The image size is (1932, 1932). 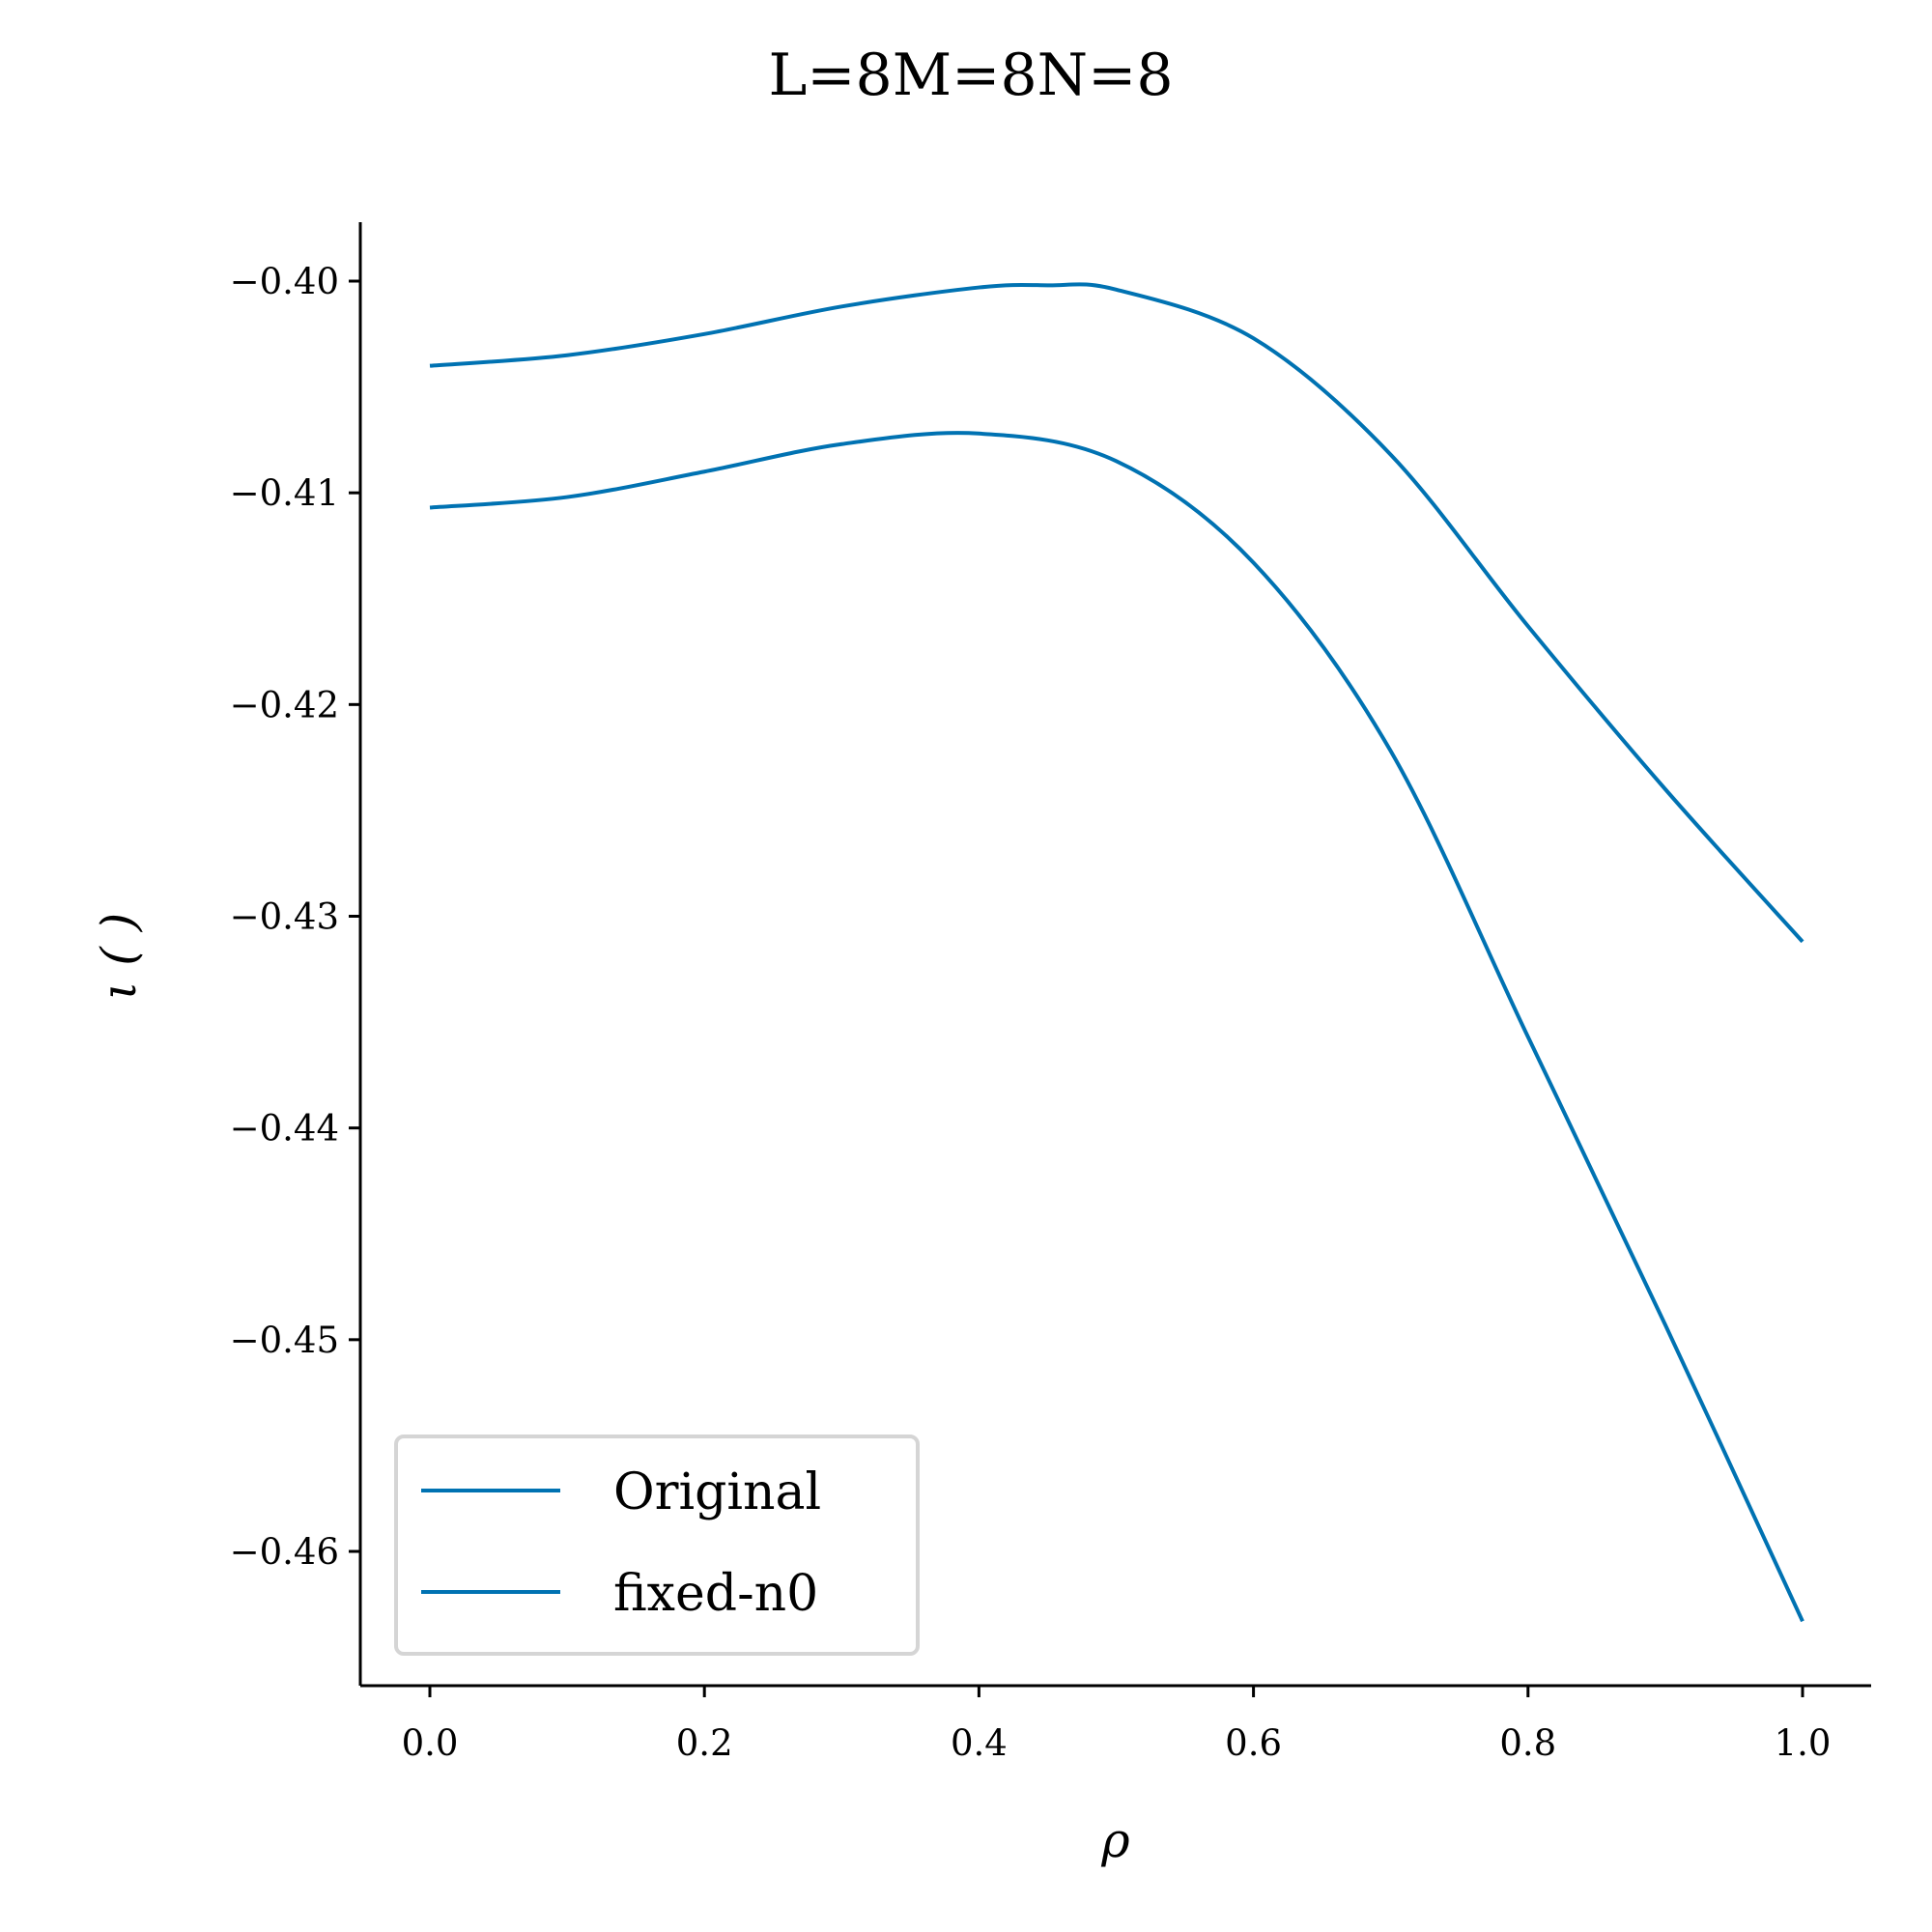 I want to click on y-tick-label: −0.45, so click(x=284, y=1340).